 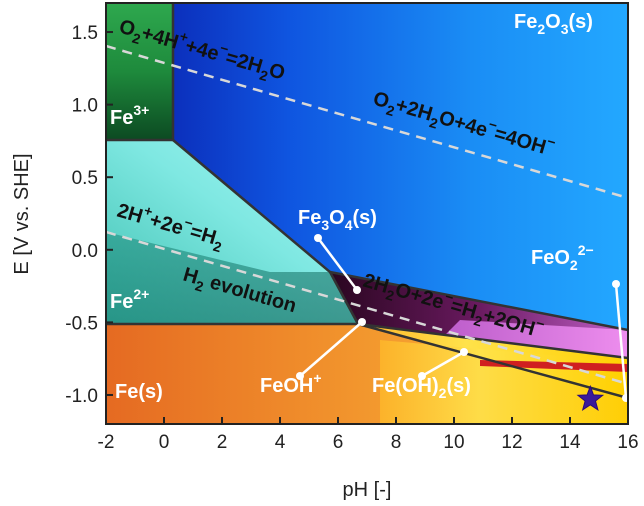 What do you see at coordinates (504, 382) in the screenshot?
I see `region-feoh2-lower` at bounding box center [504, 382].